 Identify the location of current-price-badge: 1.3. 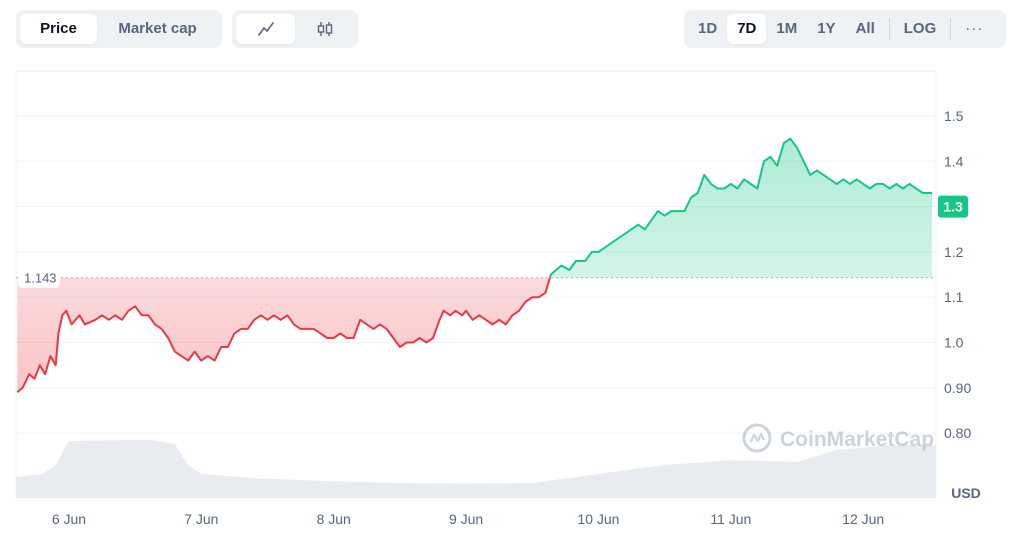
(953, 206).